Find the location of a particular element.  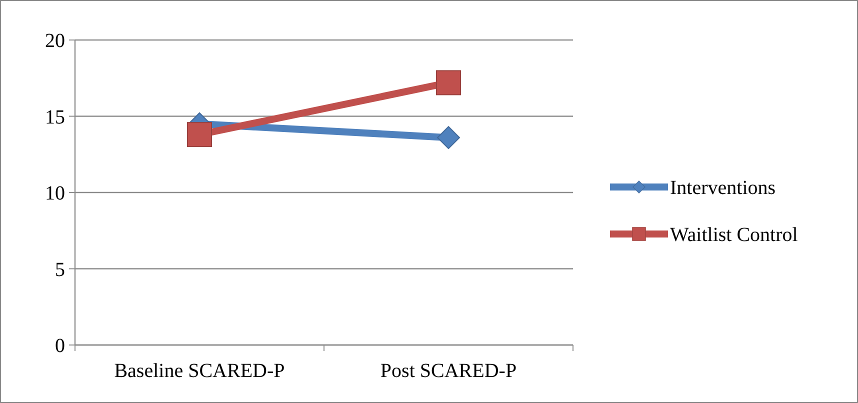

legend-label: Waitlist Control is located at coordinates (734, 235).